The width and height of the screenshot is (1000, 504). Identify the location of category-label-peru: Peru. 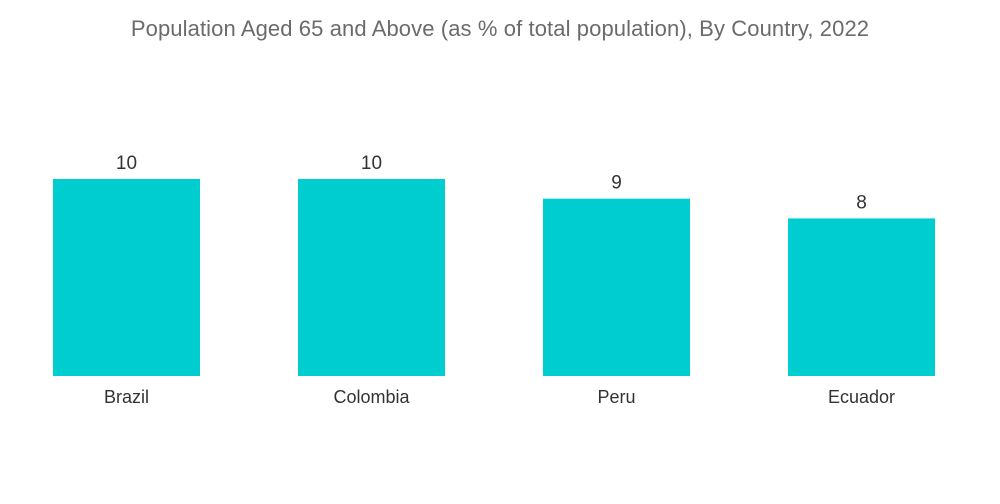
(616, 397).